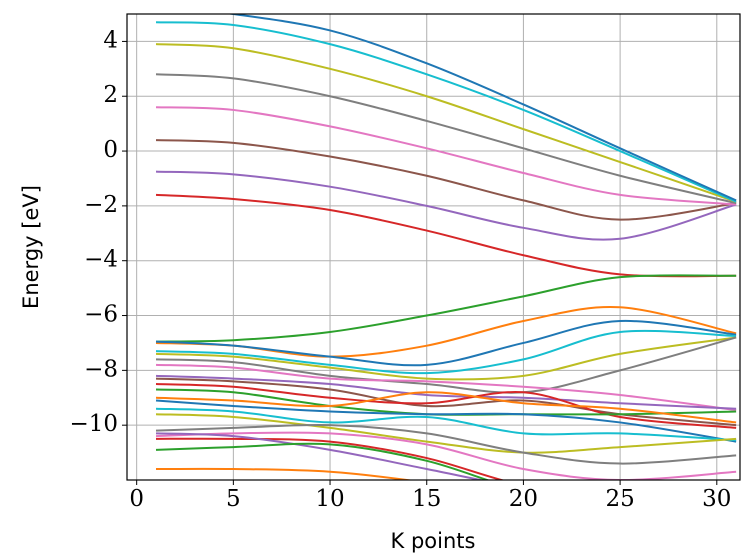 The height and width of the screenshot is (554, 750). I want to click on x-tick-label: 25, so click(619, 499).